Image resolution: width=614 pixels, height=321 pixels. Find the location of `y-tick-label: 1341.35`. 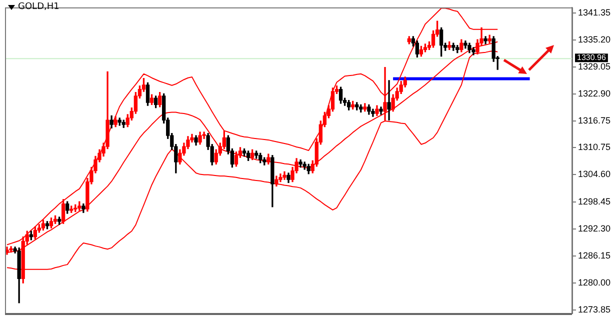

y-tick-label: 1341.35 is located at coordinates (594, 12).